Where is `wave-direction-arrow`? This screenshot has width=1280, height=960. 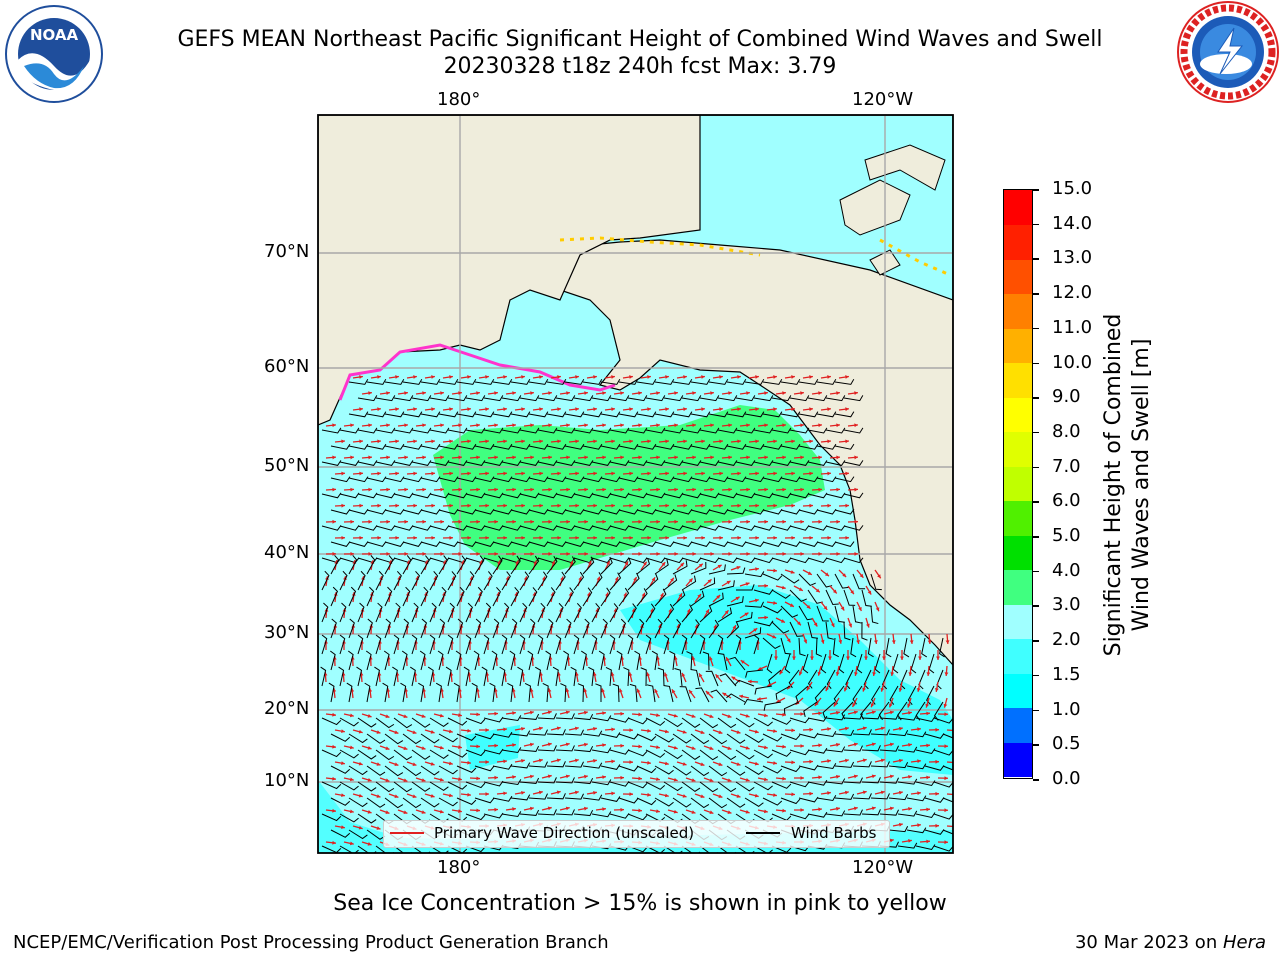
wave-direction-arrow is located at coordinates (949, 826).